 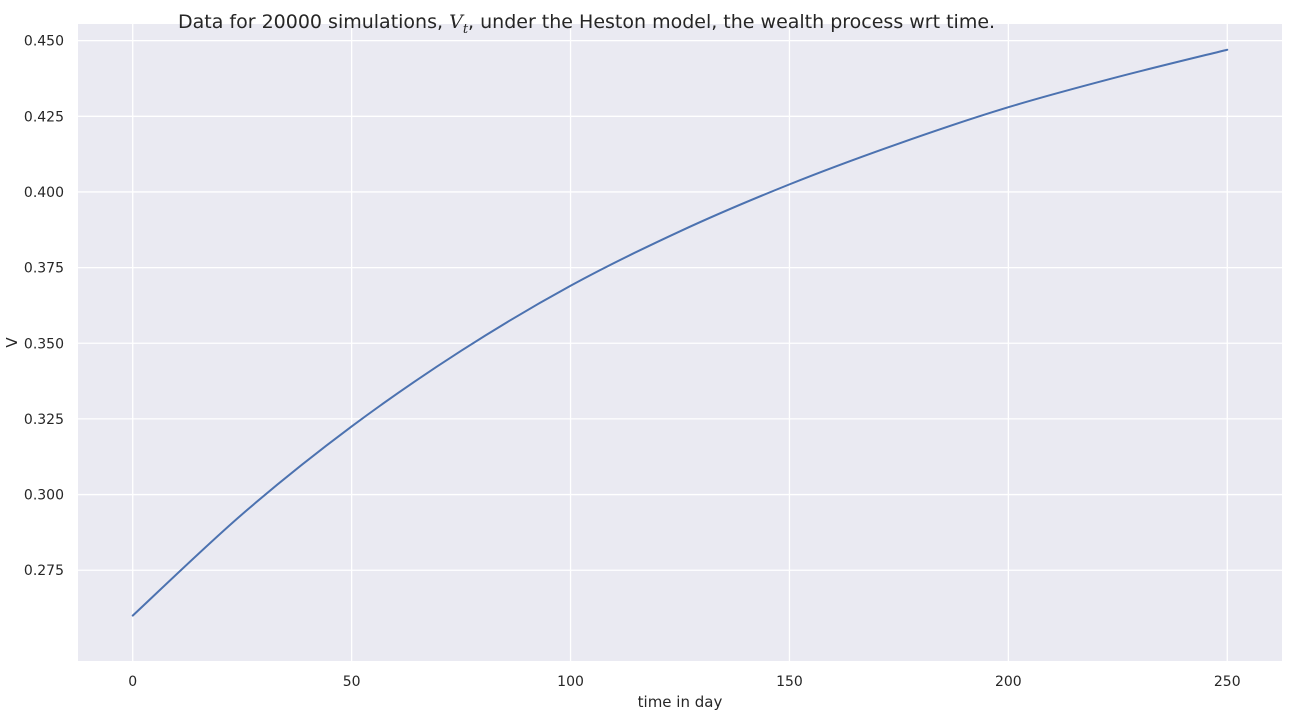 I want to click on y-tick-label: 0.375, so click(x=44, y=269).